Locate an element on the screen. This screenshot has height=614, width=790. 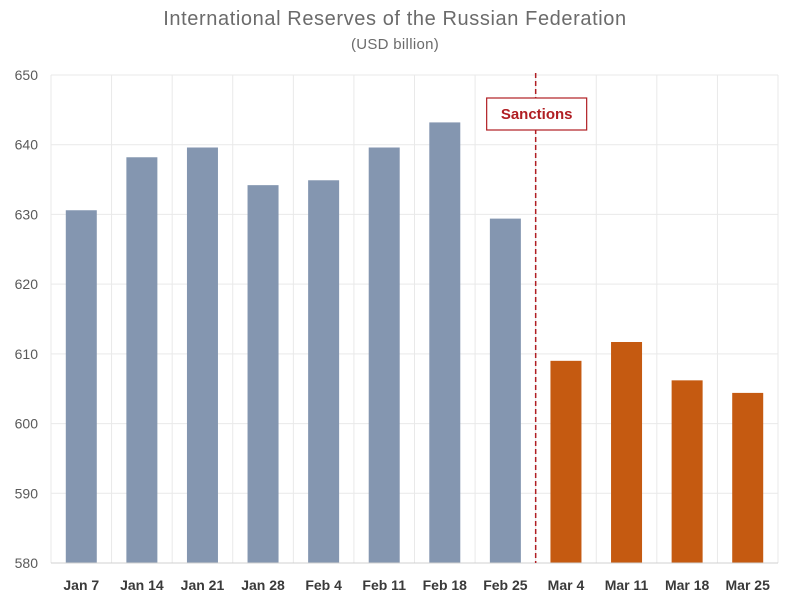
x-tick-label: Feb 11 is located at coordinates (384, 585).